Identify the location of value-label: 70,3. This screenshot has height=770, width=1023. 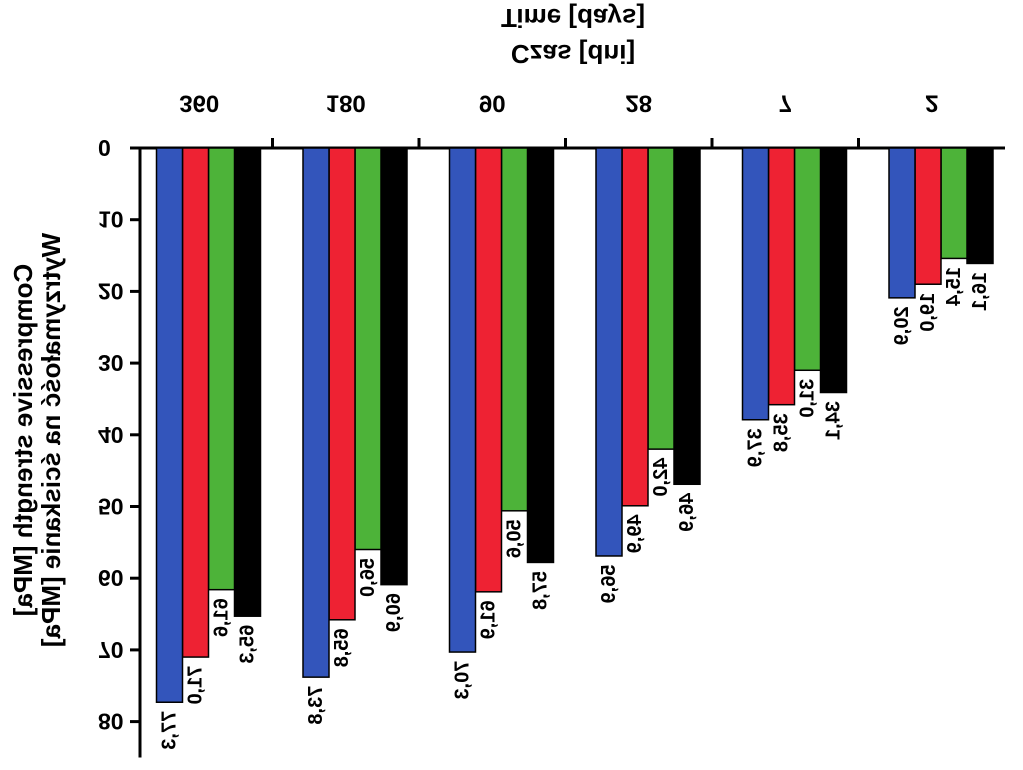
(463, 680).